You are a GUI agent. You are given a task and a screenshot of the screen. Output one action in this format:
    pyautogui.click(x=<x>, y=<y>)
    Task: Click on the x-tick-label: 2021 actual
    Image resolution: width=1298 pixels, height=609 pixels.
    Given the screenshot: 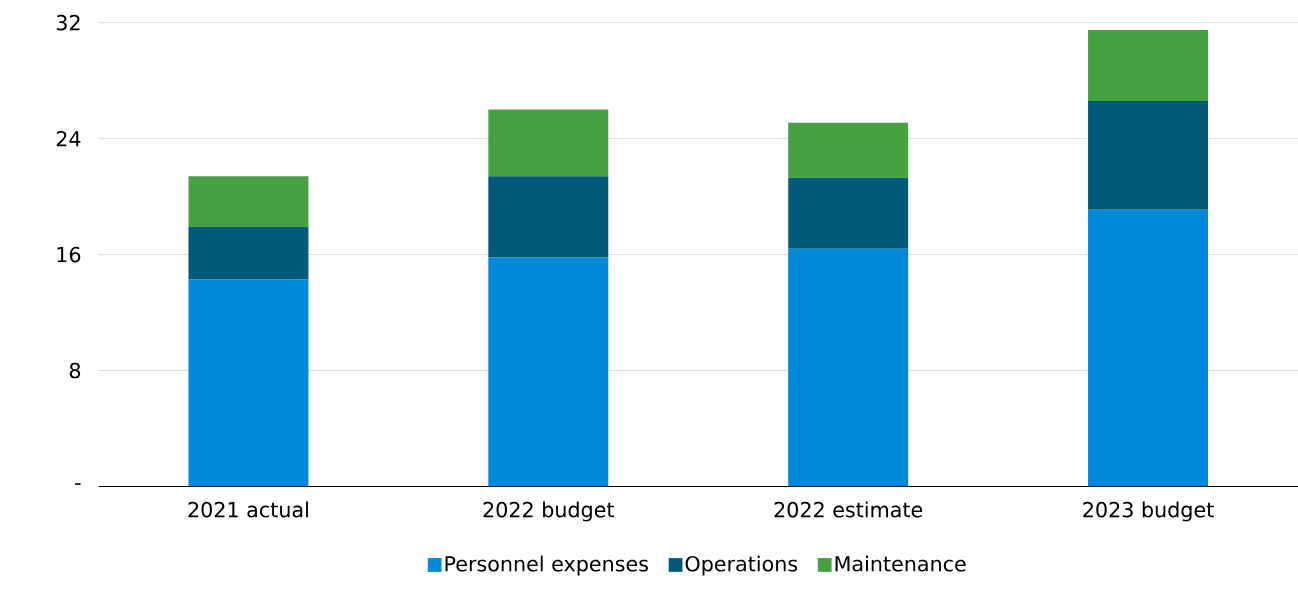 What is the action you would take?
    pyautogui.click(x=248, y=509)
    